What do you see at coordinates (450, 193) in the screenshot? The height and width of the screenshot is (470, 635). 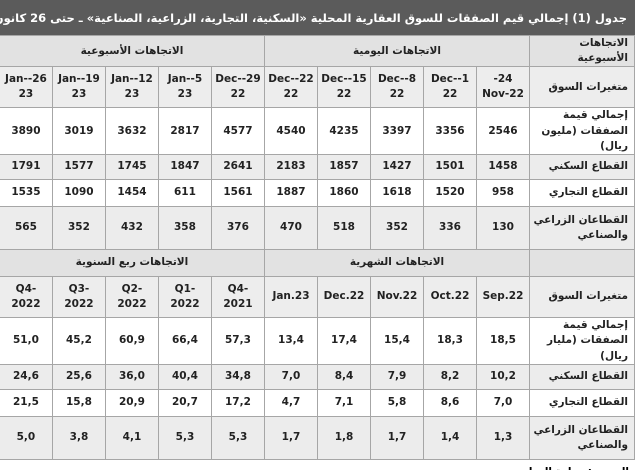 I see `value-cell: 1520` at bounding box center [450, 193].